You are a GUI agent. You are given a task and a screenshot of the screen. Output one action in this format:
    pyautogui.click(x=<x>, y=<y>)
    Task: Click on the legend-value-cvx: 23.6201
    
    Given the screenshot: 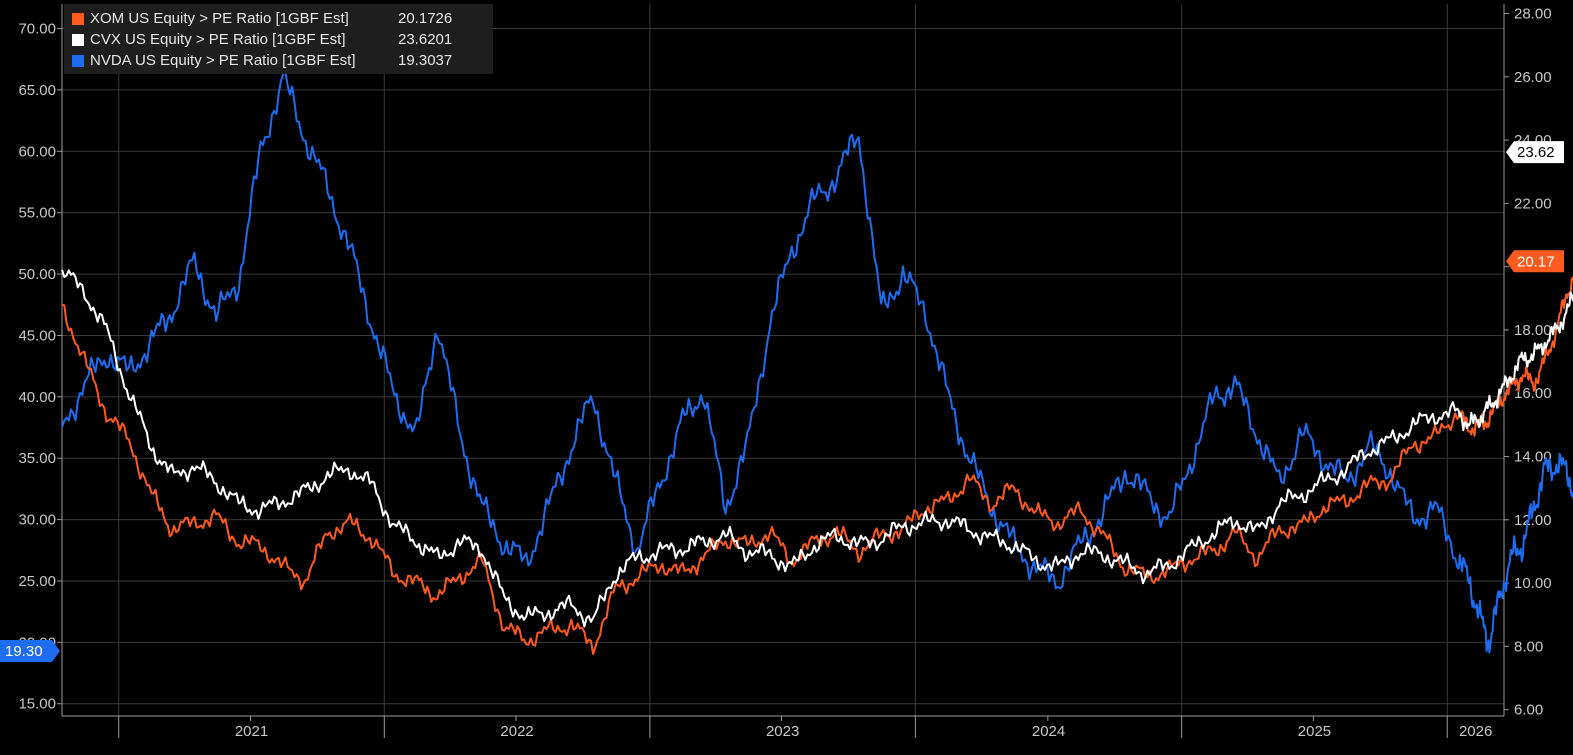 What is the action you would take?
    pyautogui.click(x=425, y=39)
    